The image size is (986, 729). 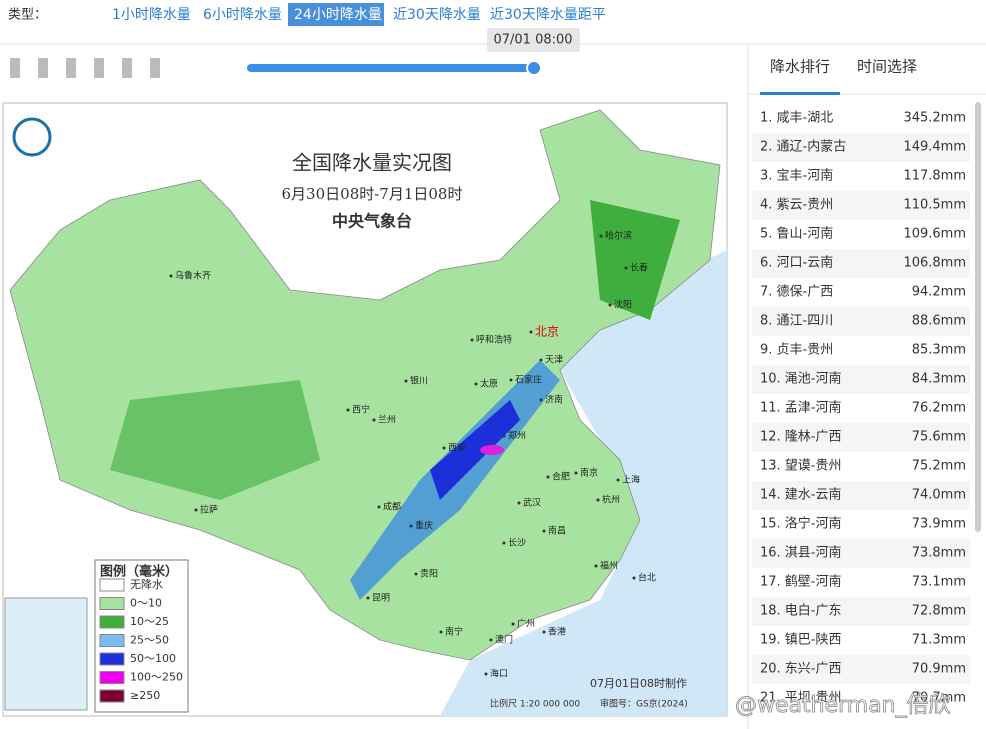 I want to click on row-name: 21. 平坝-贵州, so click(x=801, y=698).